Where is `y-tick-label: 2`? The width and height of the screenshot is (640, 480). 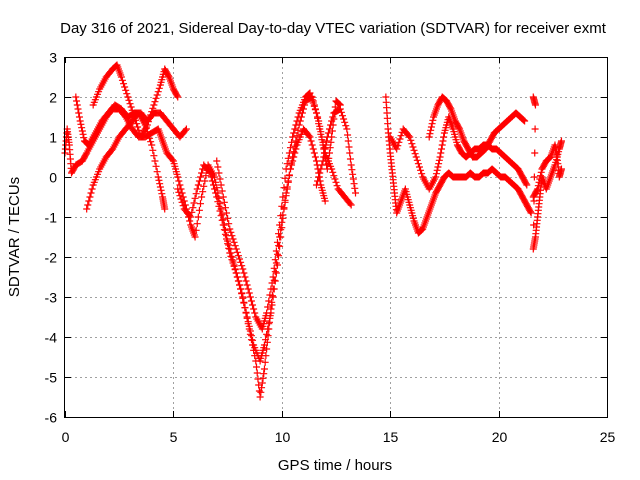 y-tick-label: 2 is located at coordinates (53, 98).